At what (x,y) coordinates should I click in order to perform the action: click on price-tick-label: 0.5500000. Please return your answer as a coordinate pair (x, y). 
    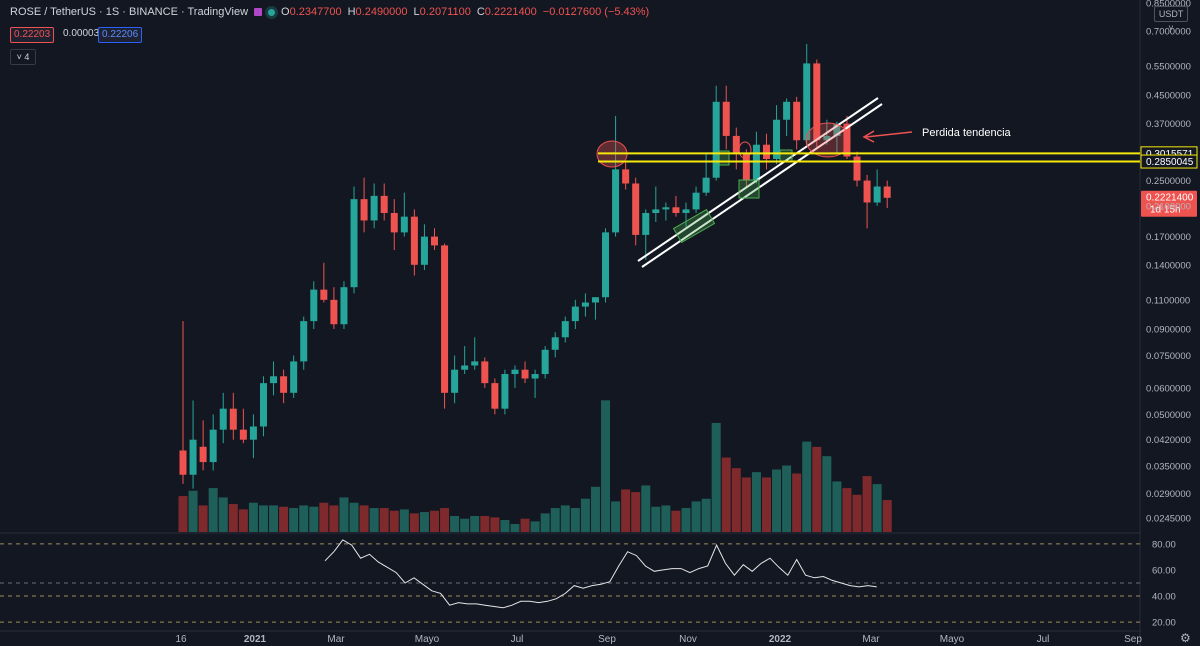
    Looking at the image, I should click on (1168, 67).